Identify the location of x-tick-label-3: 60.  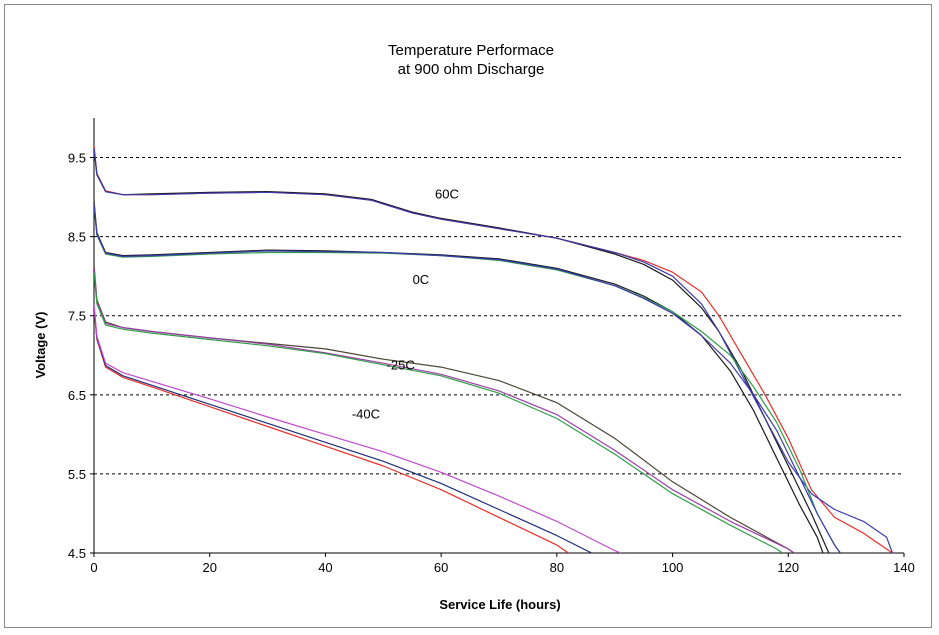
(441, 567).